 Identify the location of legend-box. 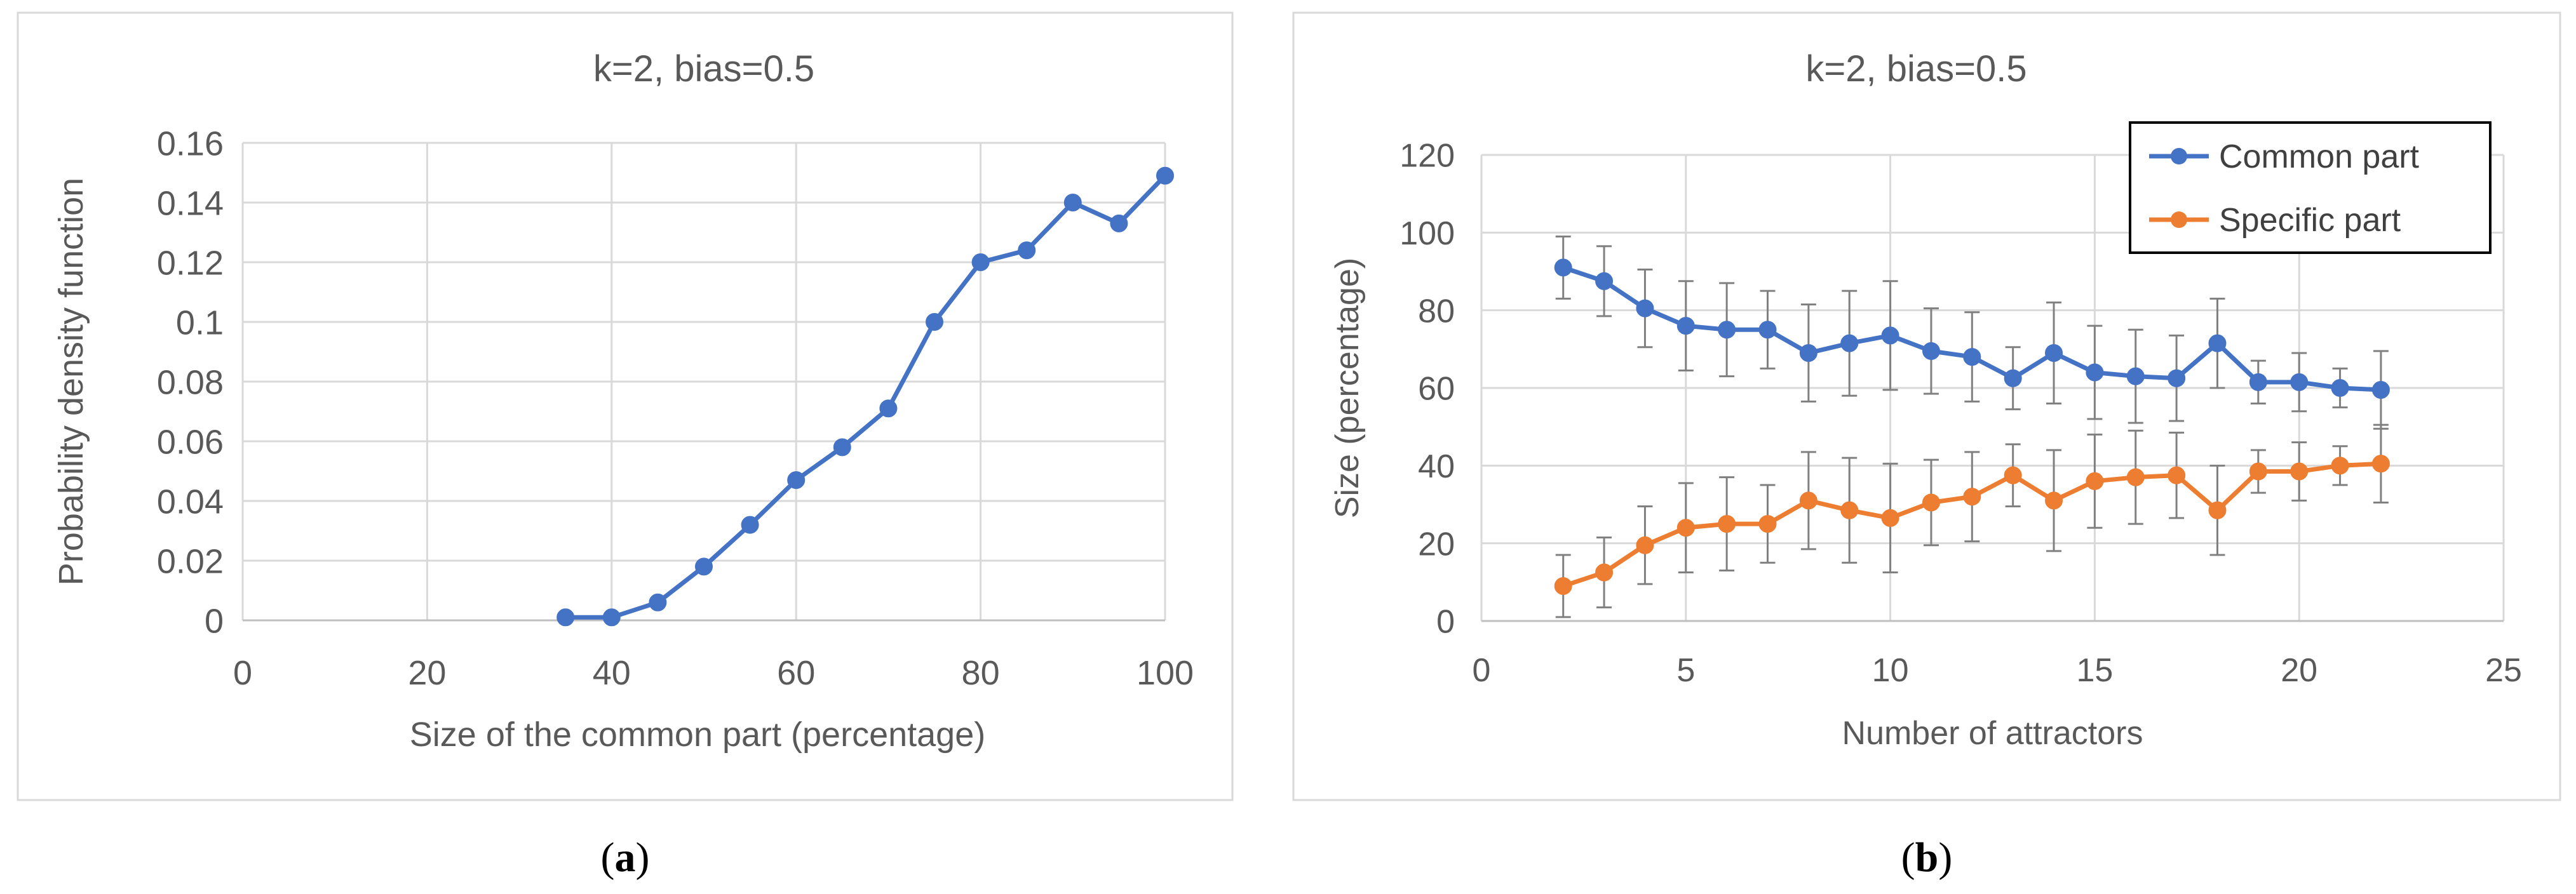
(2310, 187).